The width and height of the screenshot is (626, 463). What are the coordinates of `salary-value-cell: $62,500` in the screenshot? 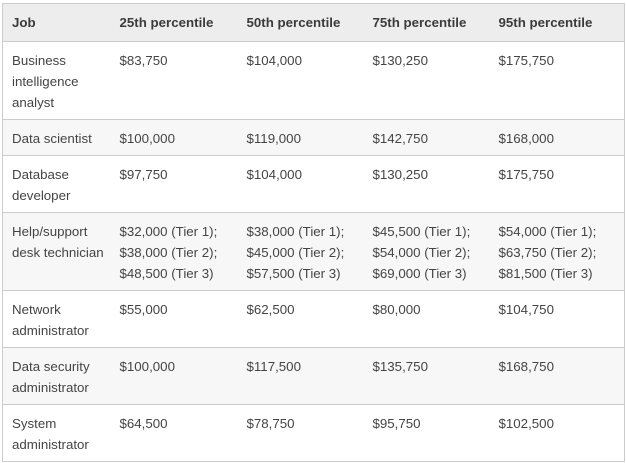 It's located at (300, 319).